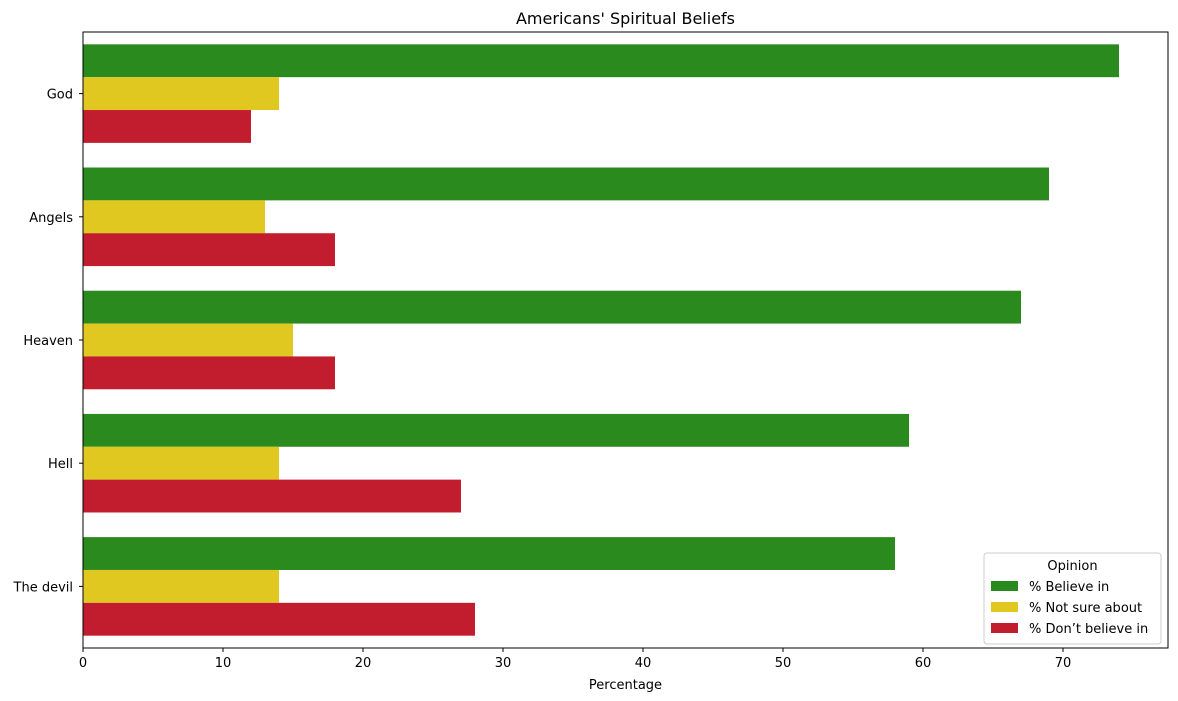  I want to click on bar-the-devil-believe-in, so click(489, 553).